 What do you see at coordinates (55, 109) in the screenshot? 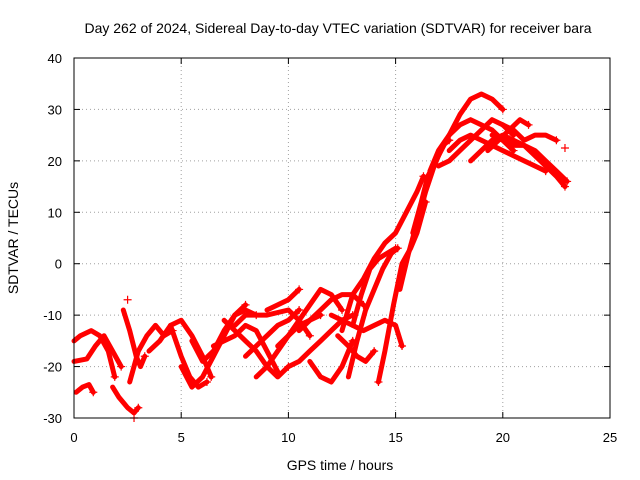
I see `y-tick-label: 30` at bounding box center [55, 109].